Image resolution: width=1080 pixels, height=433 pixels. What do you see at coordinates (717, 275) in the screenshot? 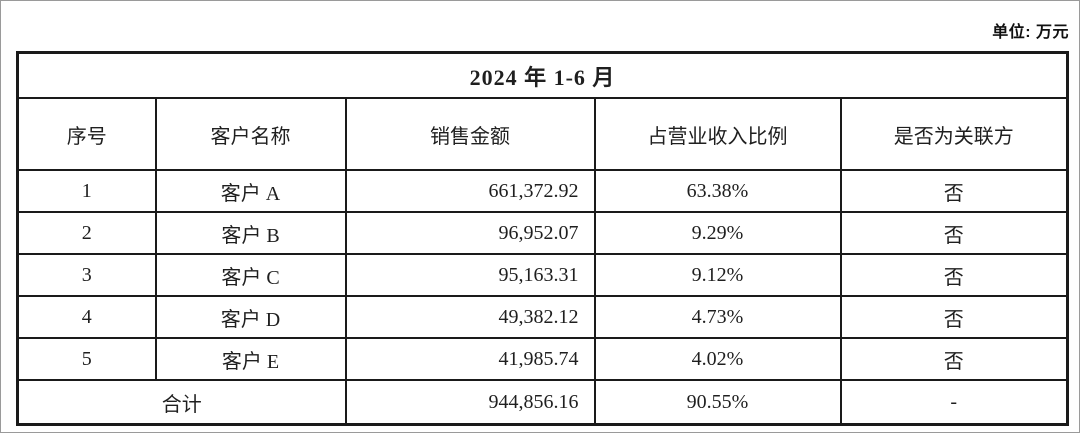
I see `row-ratio-cell: 9.12%` at bounding box center [717, 275].